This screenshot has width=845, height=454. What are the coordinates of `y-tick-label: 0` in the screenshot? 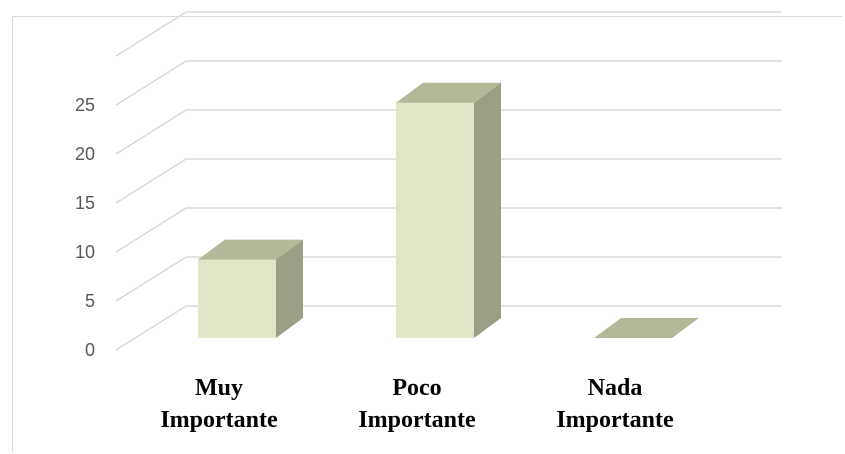 It's located at (90, 350).